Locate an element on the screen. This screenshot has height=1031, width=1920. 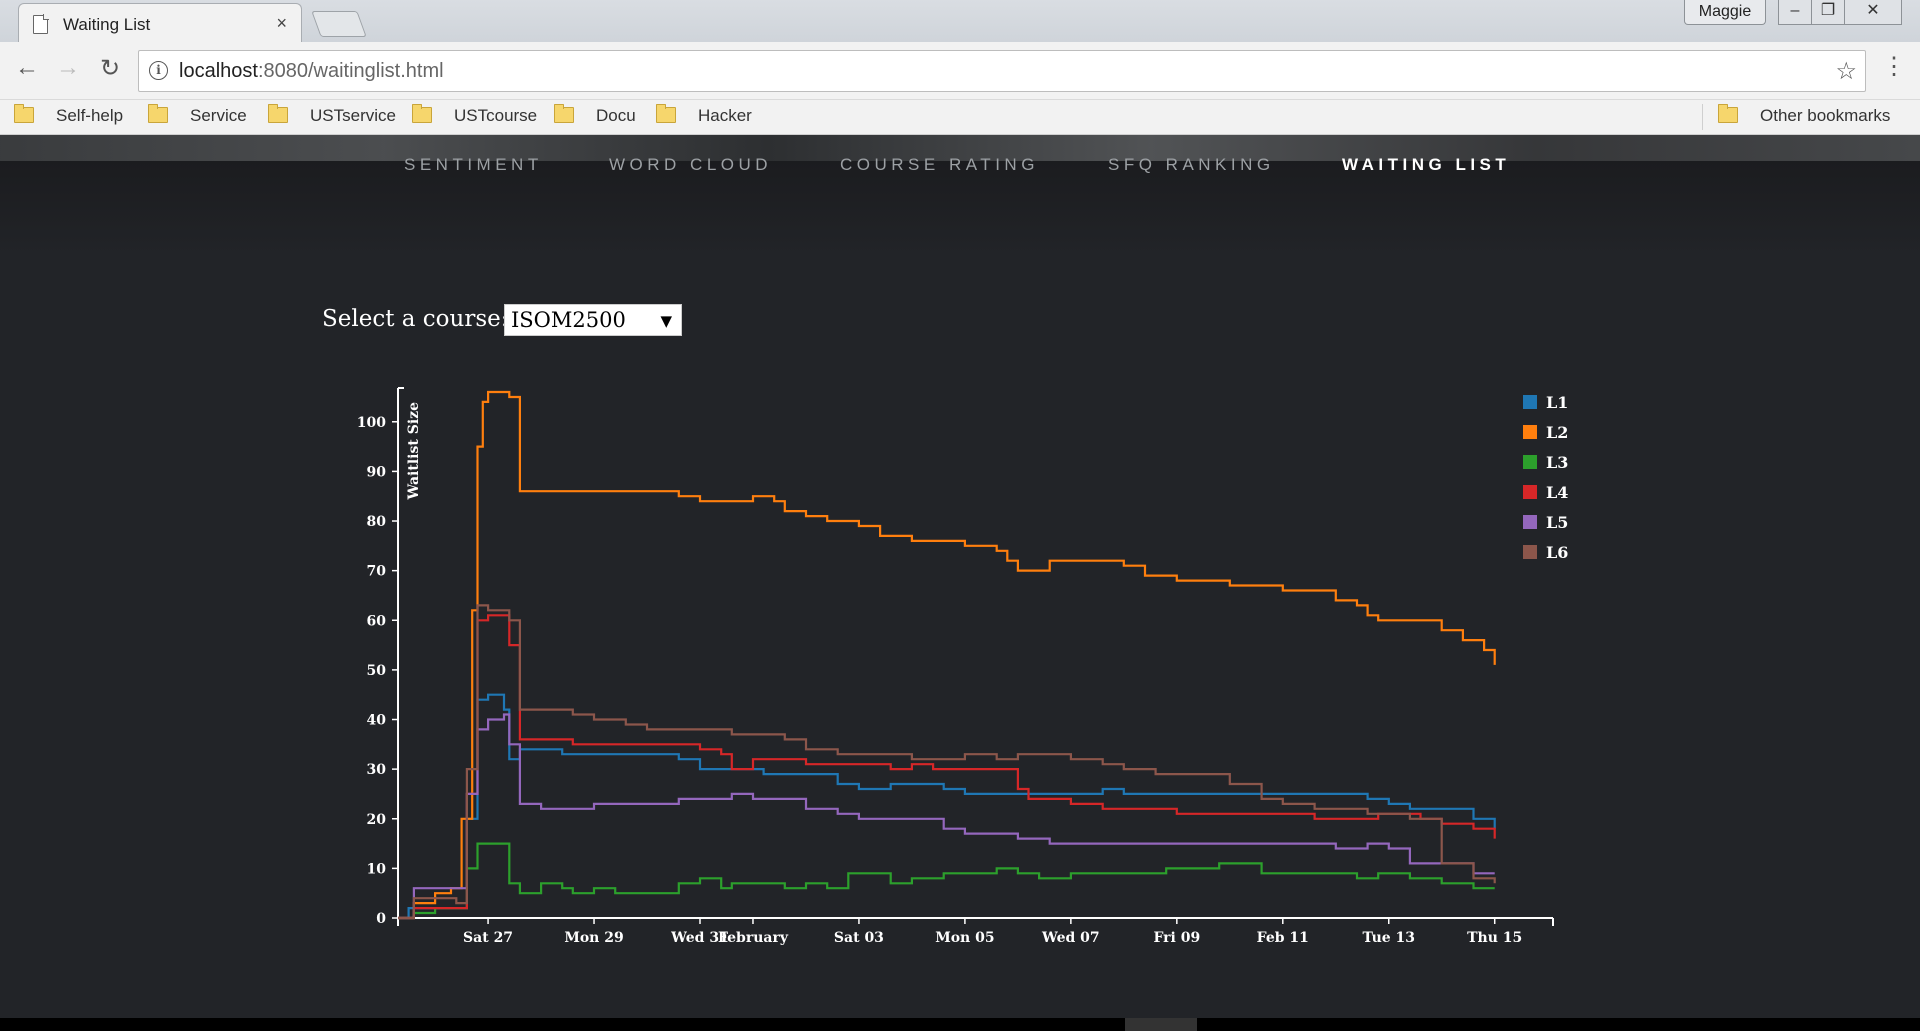
x-tick-label: Mon 05 is located at coordinates (964, 938).